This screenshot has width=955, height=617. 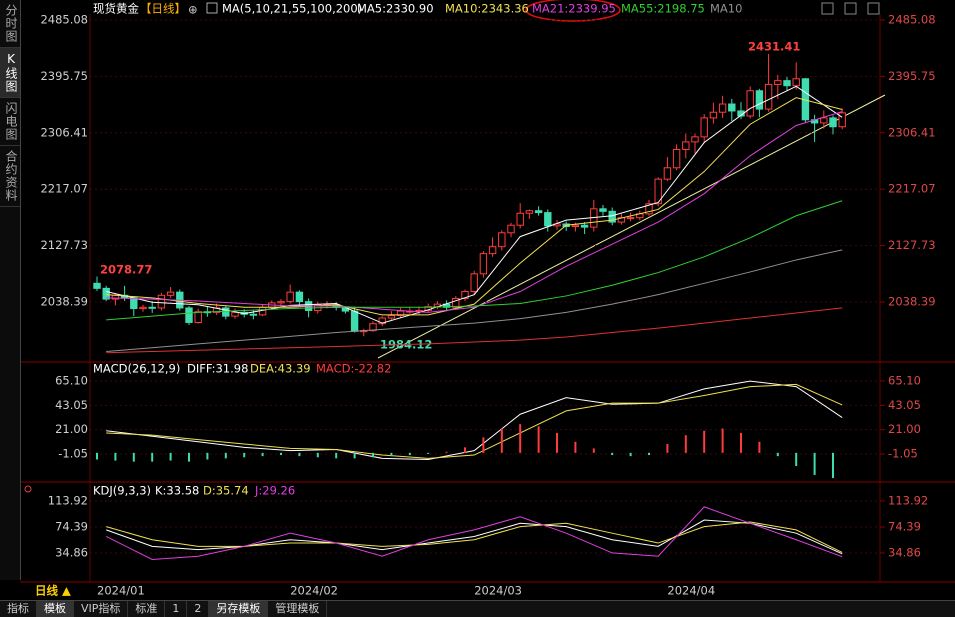 What do you see at coordinates (10, 122) in the screenshot?
I see `sidebar-tab: 闪电图` at bounding box center [10, 122].